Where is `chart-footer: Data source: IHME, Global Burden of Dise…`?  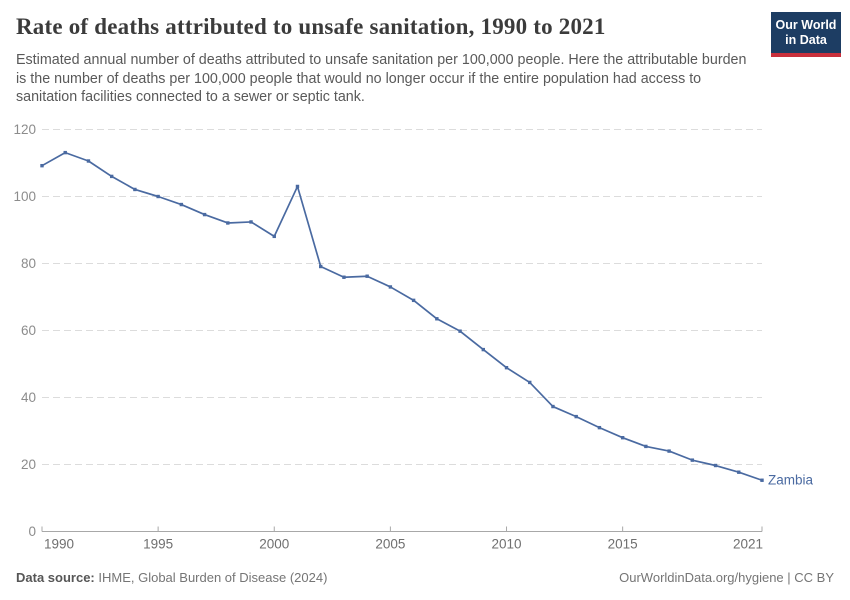
chart-footer: Data source: IHME, Global Burden of Dise… is located at coordinates (425, 577).